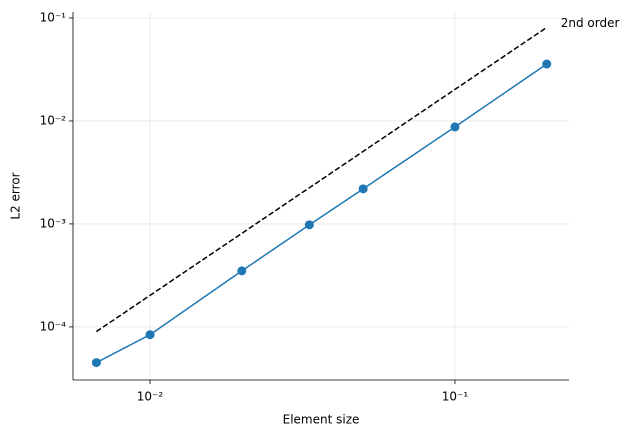 The height and width of the screenshot is (438, 638). Describe the element at coordinates (53, 326) in the screenshot. I see `y-tick-label: 10⁻⁴` at that location.